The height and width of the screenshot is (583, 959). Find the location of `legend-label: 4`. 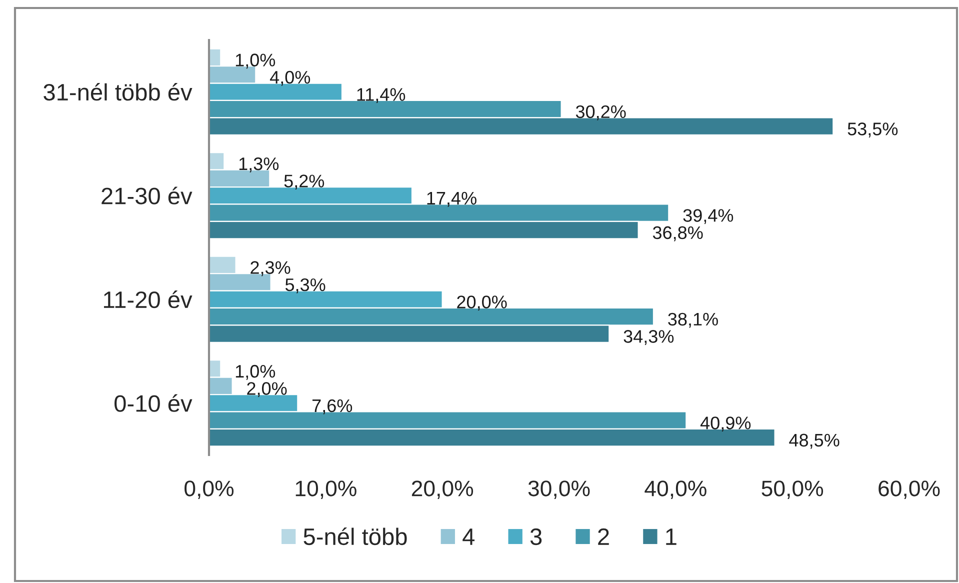

legend-label: 4 is located at coordinates (468, 536).